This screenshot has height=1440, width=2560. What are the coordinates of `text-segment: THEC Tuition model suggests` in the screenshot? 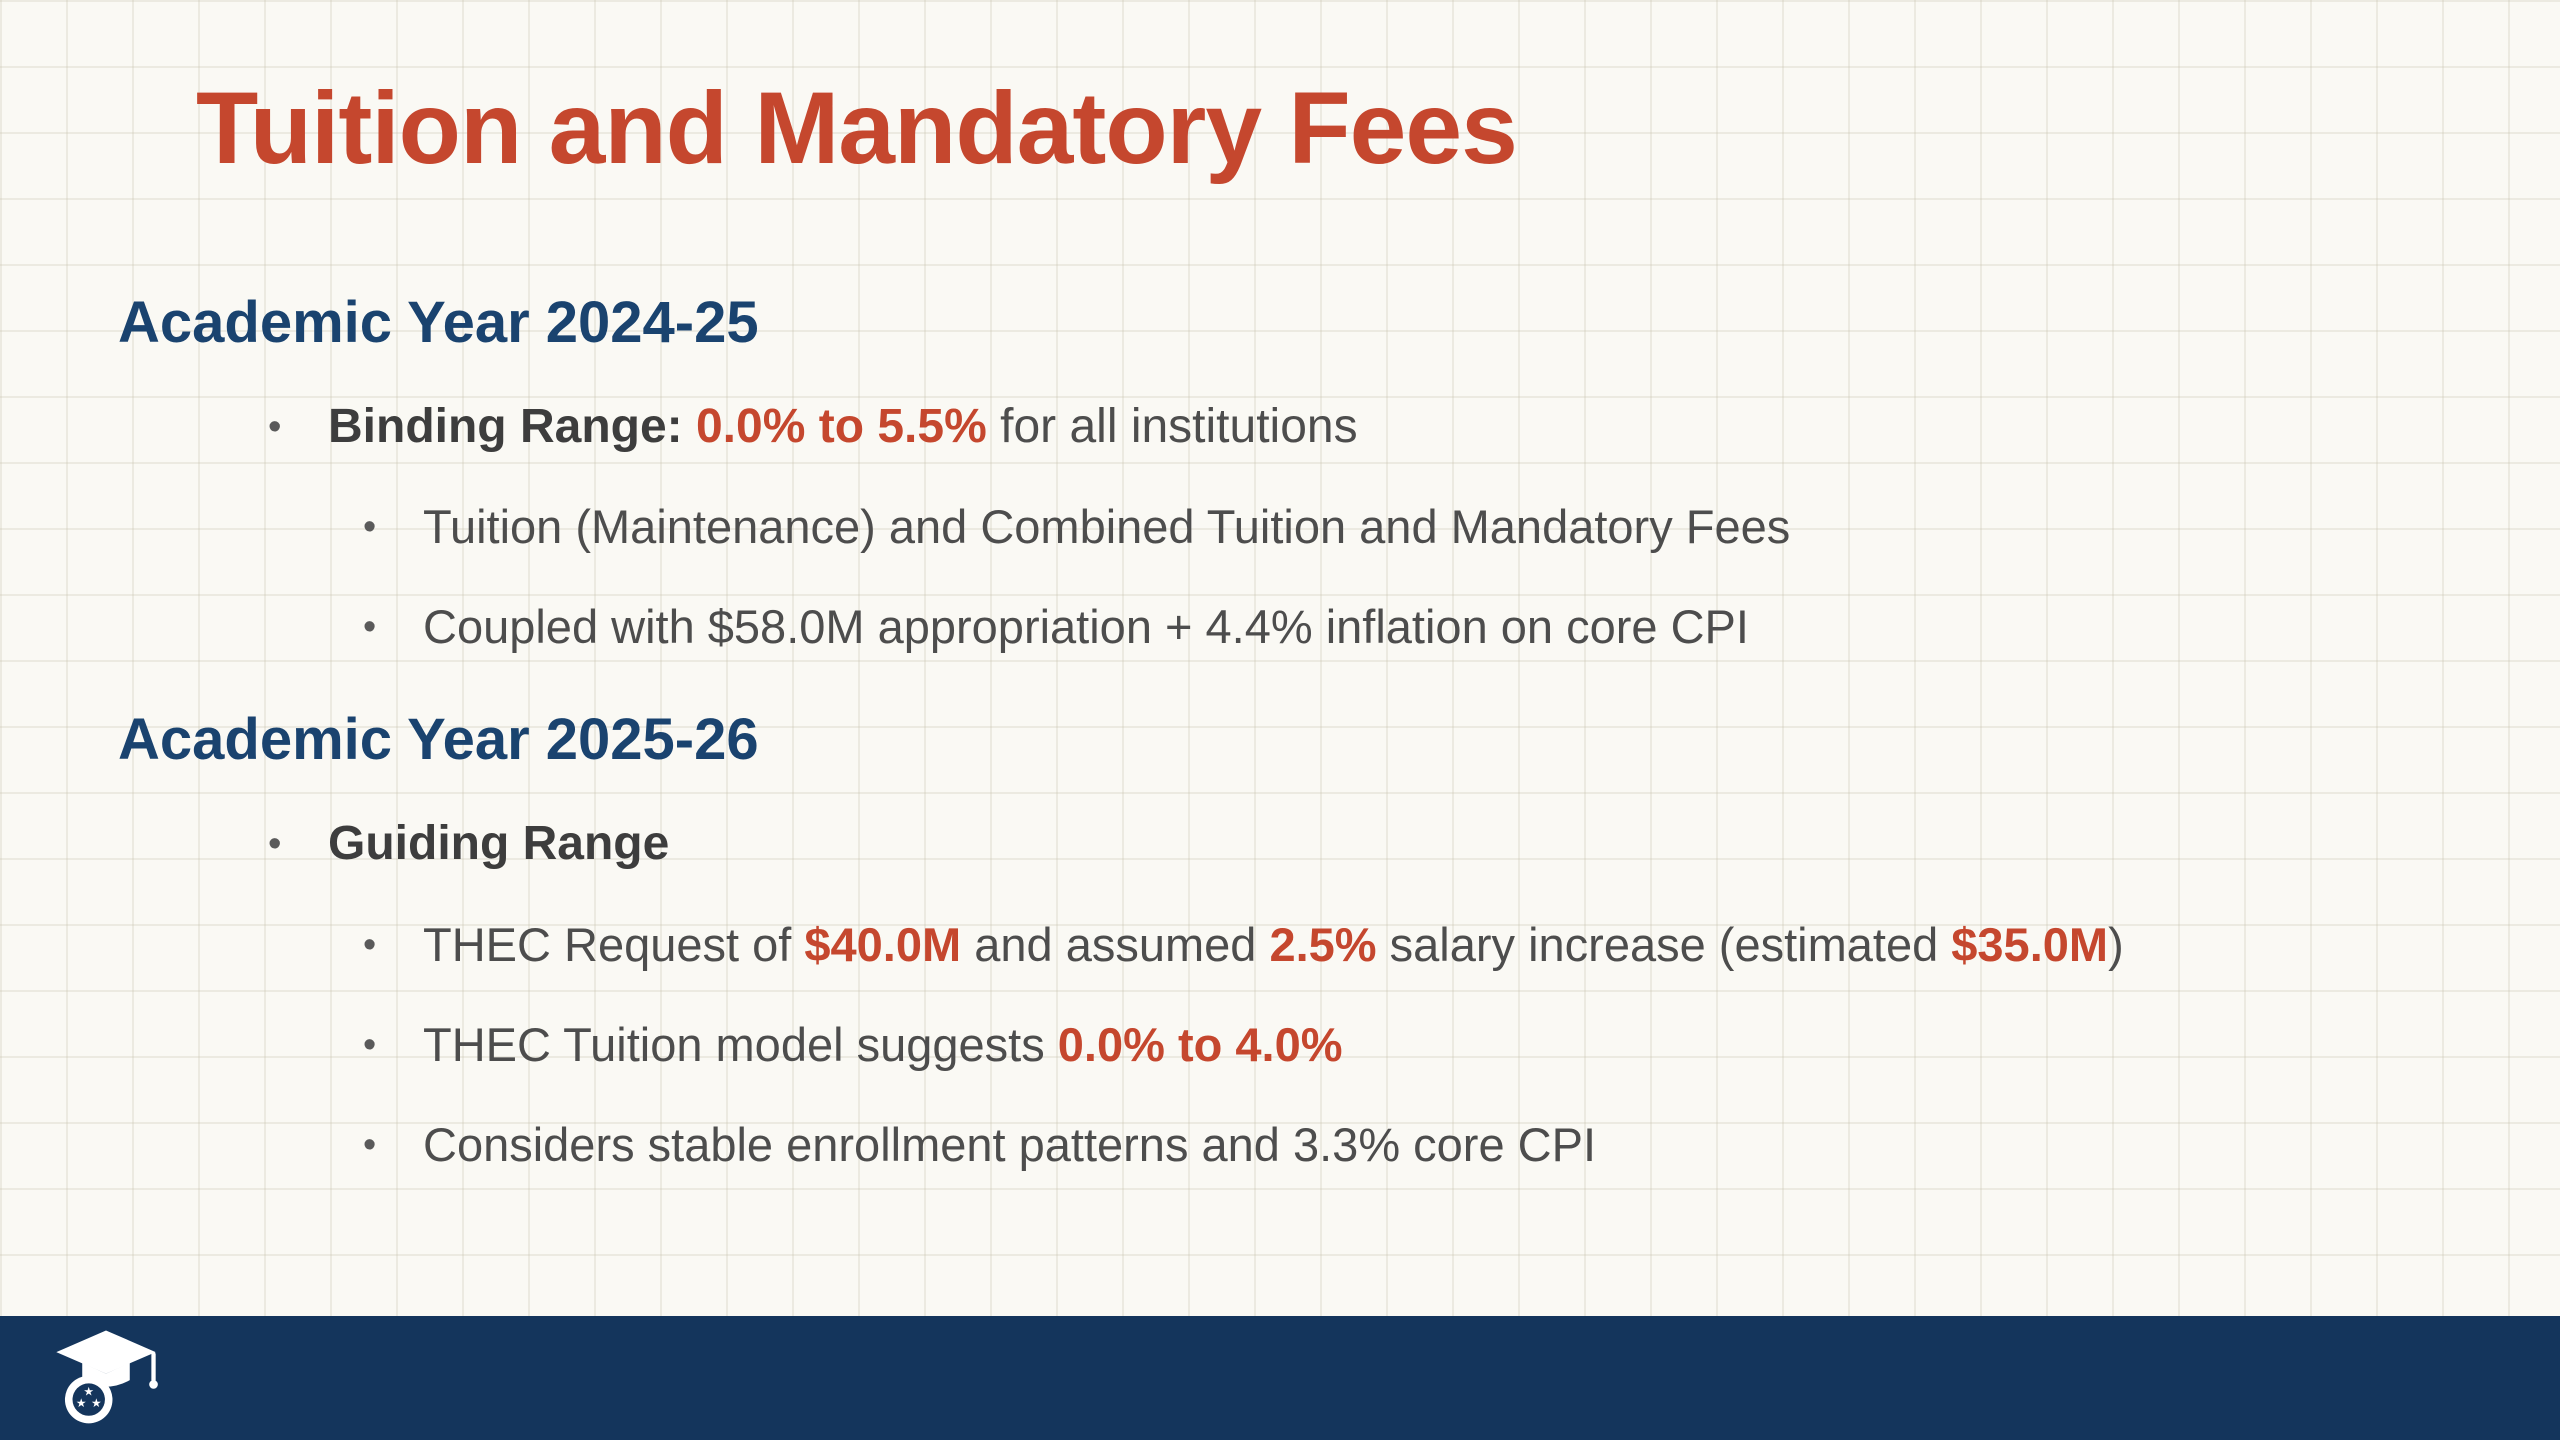 It's located at (740, 1044).